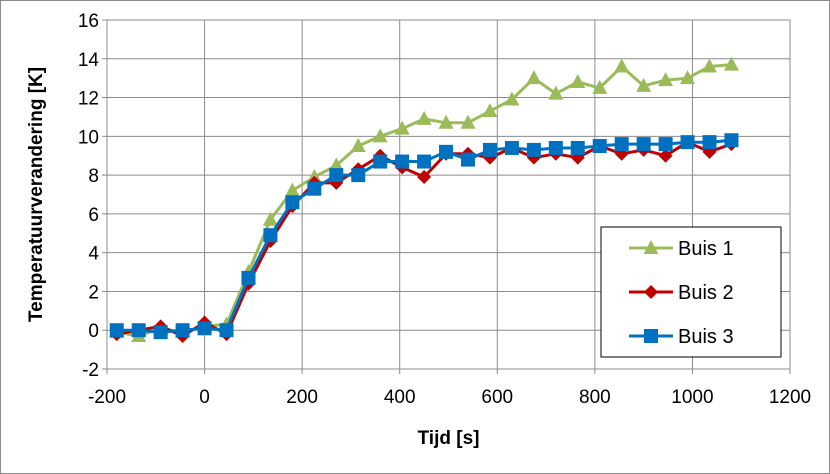 The height and width of the screenshot is (474, 830). I want to click on legend-label: Buis 2, so click(706, 293).